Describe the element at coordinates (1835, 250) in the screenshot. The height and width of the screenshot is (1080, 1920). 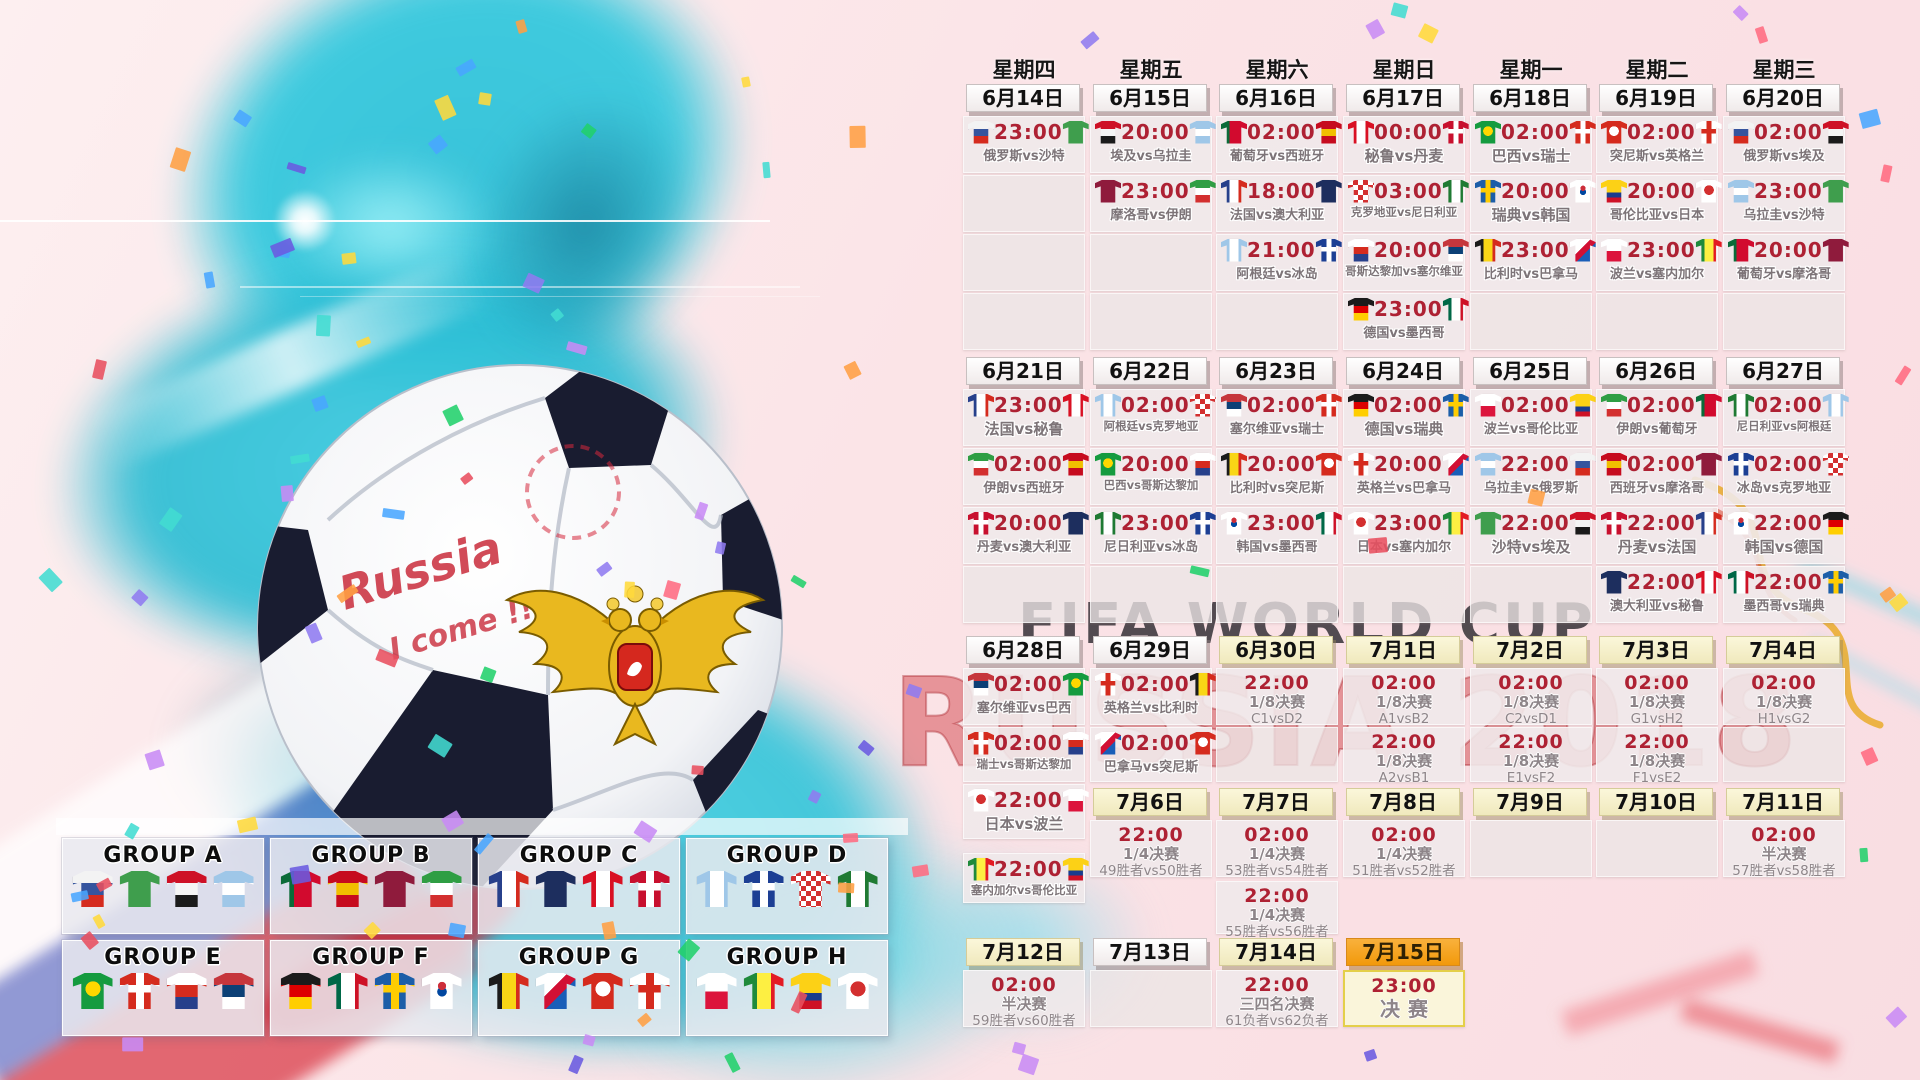
I see `摩洛哥-jersey-icon` at that location.